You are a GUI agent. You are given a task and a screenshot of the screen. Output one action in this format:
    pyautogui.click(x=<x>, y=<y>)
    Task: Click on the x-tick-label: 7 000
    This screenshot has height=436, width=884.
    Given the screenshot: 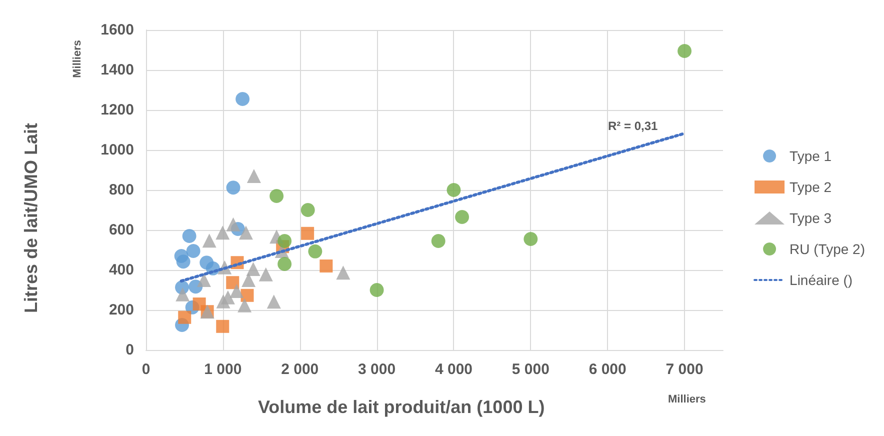 What is the action you would take?
    pyautogui.click(x=685, y=369)
    